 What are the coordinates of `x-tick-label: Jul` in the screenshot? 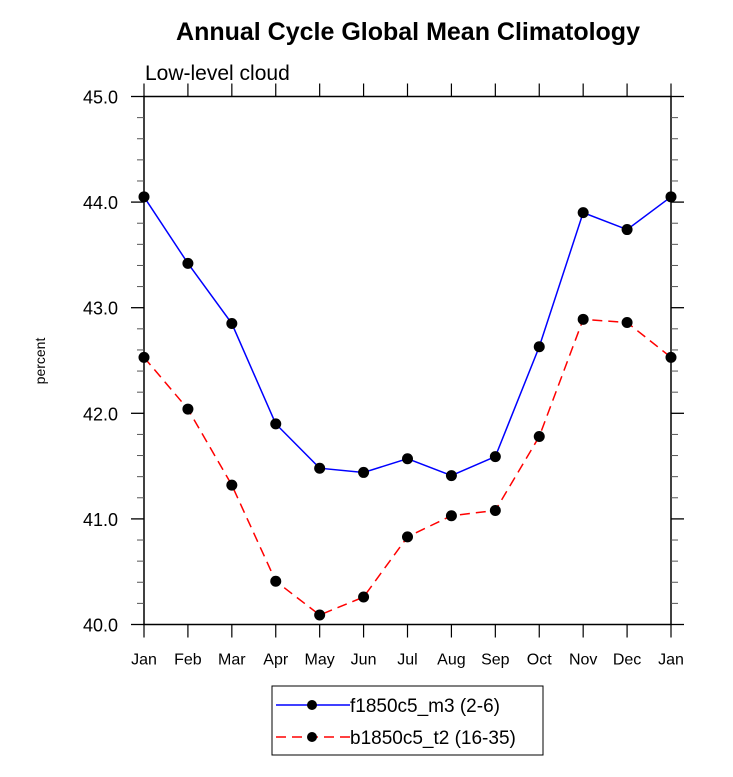 It's located at (407, 660).